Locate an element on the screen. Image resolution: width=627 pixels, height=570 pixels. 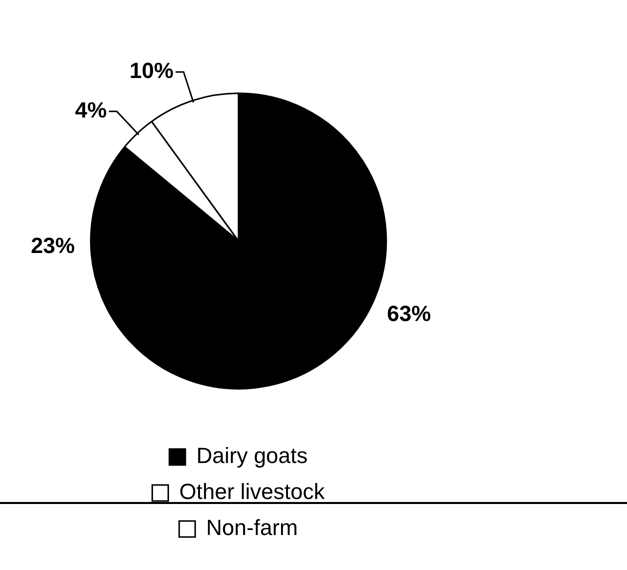
legend-label: Other livestock is located at coordinates (252, 491).